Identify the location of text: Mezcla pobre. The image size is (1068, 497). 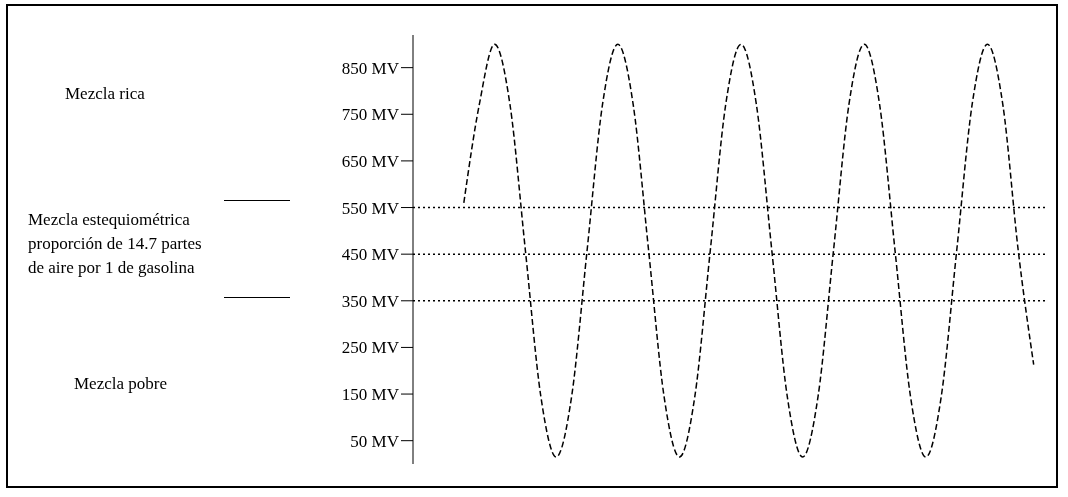
(120, 384).